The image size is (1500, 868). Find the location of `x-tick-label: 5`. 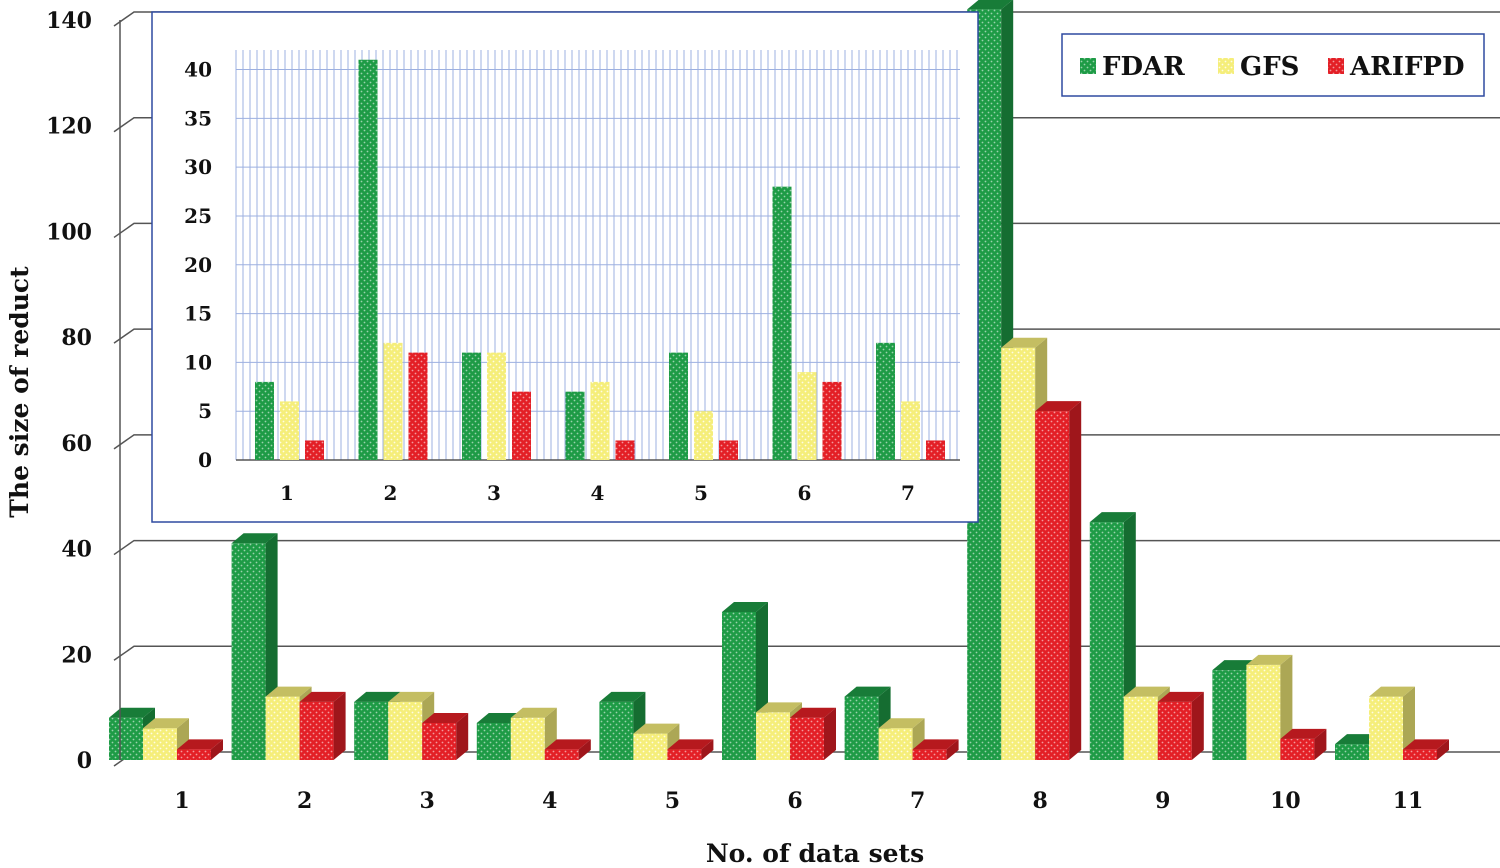

x-tick-label: 5 is located at coordinates (672, 801).